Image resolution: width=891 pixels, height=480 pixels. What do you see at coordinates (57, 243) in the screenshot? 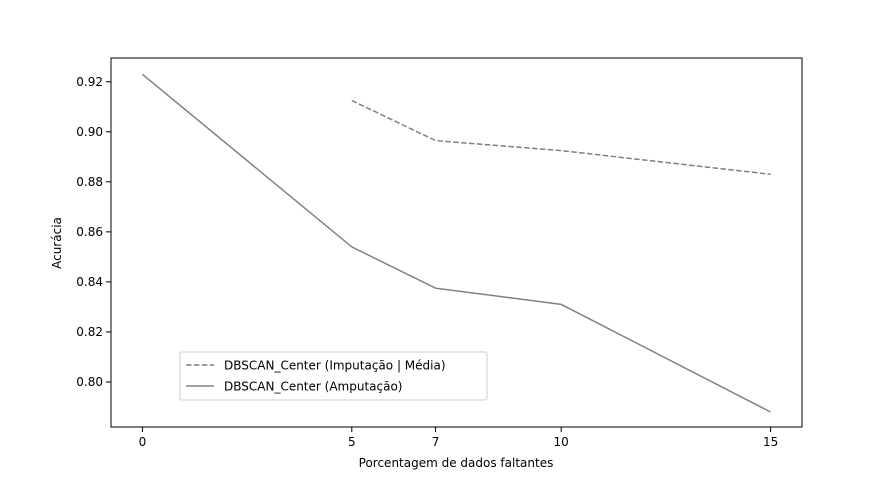
I see `y-axis-title: Acurácia` at bounding box center [57, 243].